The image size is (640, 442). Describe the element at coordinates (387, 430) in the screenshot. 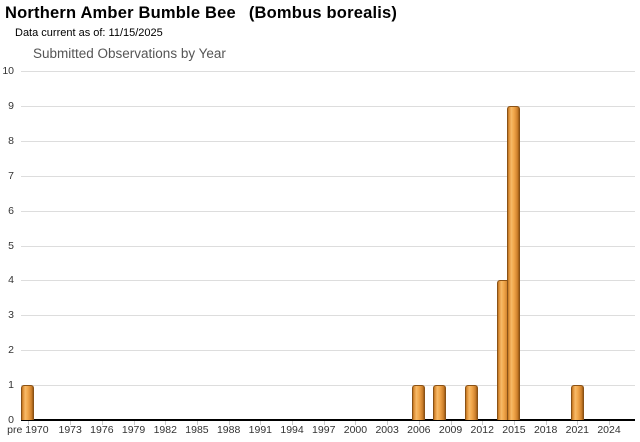

I see `x-axis-label: 2003` at that location.